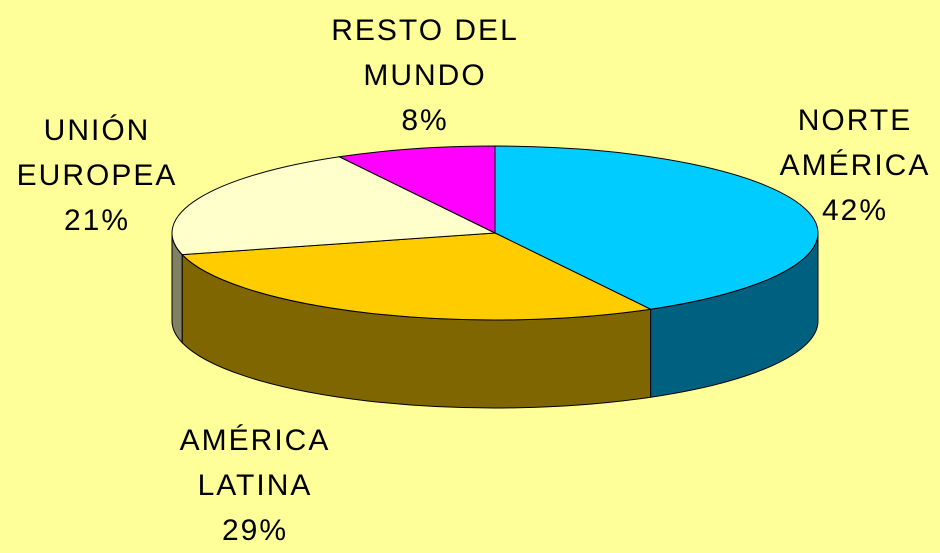 Image resolution: width=940 pixels, height=553 pixels. Describe the element at coordinates (855, 210) in the screenshot. I see `slice-value: 42%` at that location.